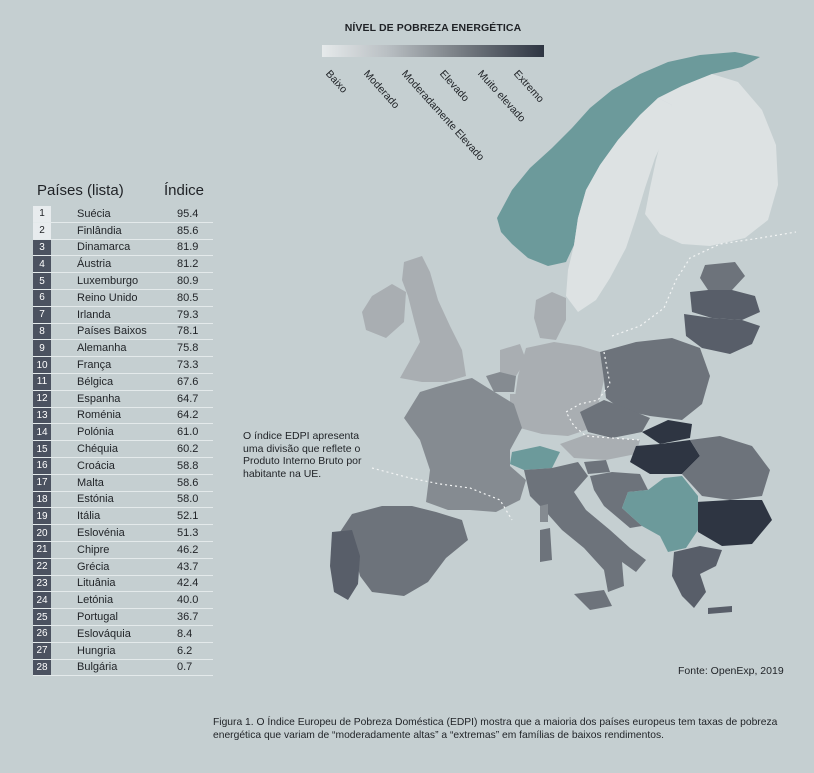 The width and height of the screenshot is (814, 773). What do you see at coordinates (195, 600) in the screenshot?
I see `index-cell: 40.0` at bounding box center [195, 600].